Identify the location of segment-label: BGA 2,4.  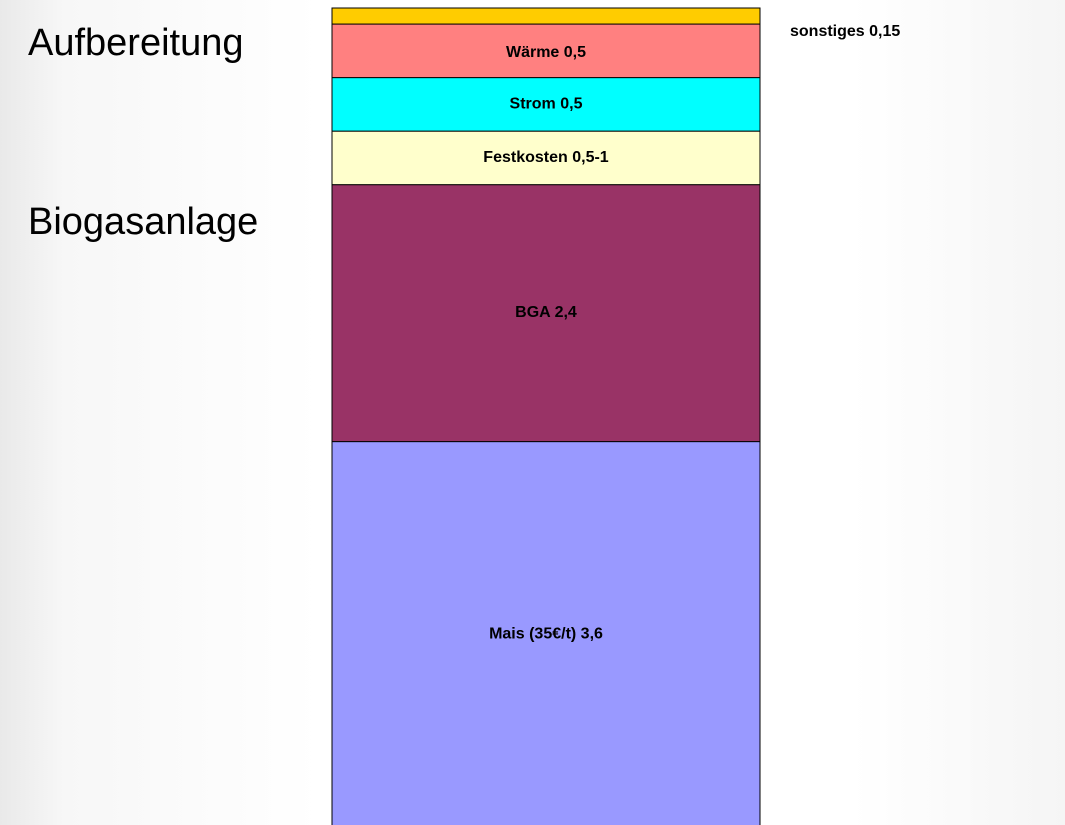
(546, 312).